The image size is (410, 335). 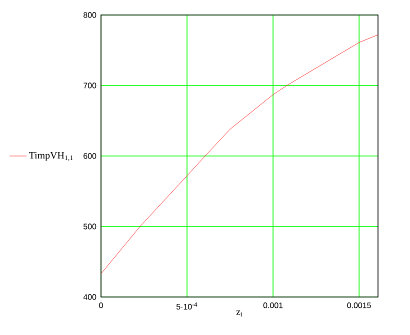 I want to click on legend-label: TimpVH$_{1,1}$, so click(x=51, y=157).